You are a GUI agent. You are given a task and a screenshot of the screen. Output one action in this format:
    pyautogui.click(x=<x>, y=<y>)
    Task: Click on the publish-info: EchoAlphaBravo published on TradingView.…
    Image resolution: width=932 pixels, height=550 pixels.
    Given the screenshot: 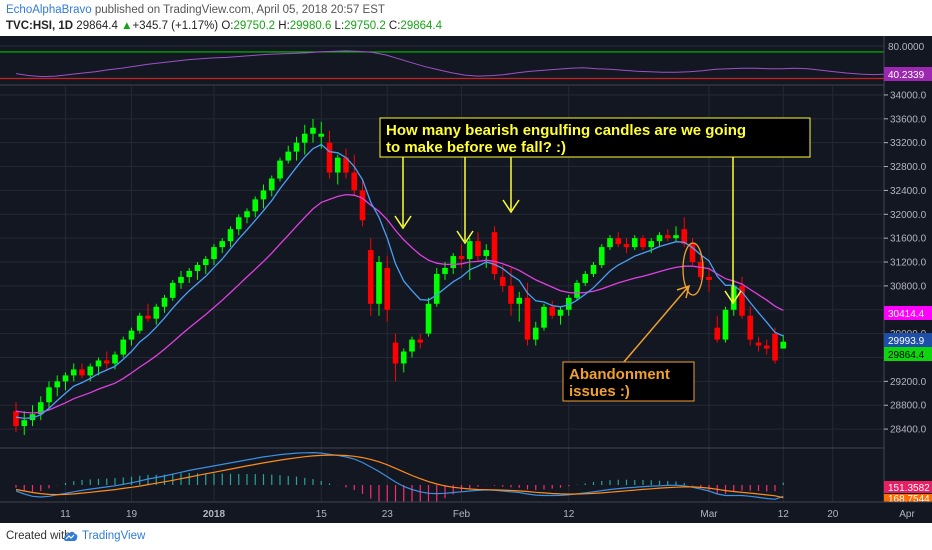 What is the action you would take?
    pyautogui.click(x=195, y=10)
    